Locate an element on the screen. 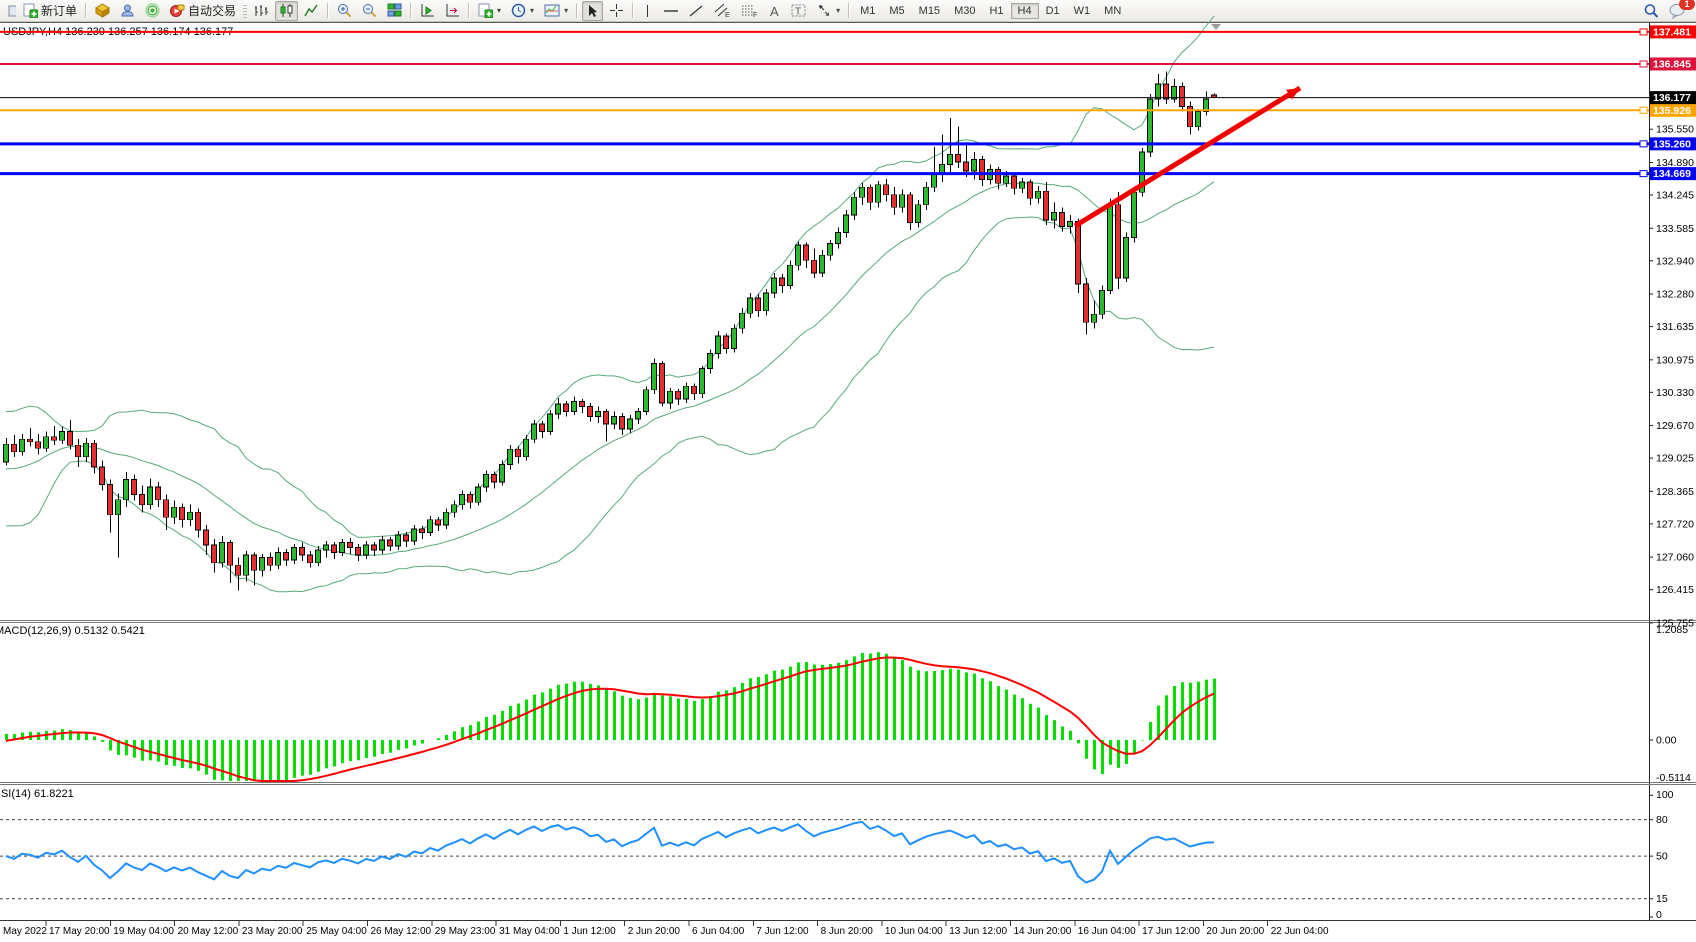 This screenshot has height=942, width=1696. tile-windows-icon is located at coordinates (394, 10).